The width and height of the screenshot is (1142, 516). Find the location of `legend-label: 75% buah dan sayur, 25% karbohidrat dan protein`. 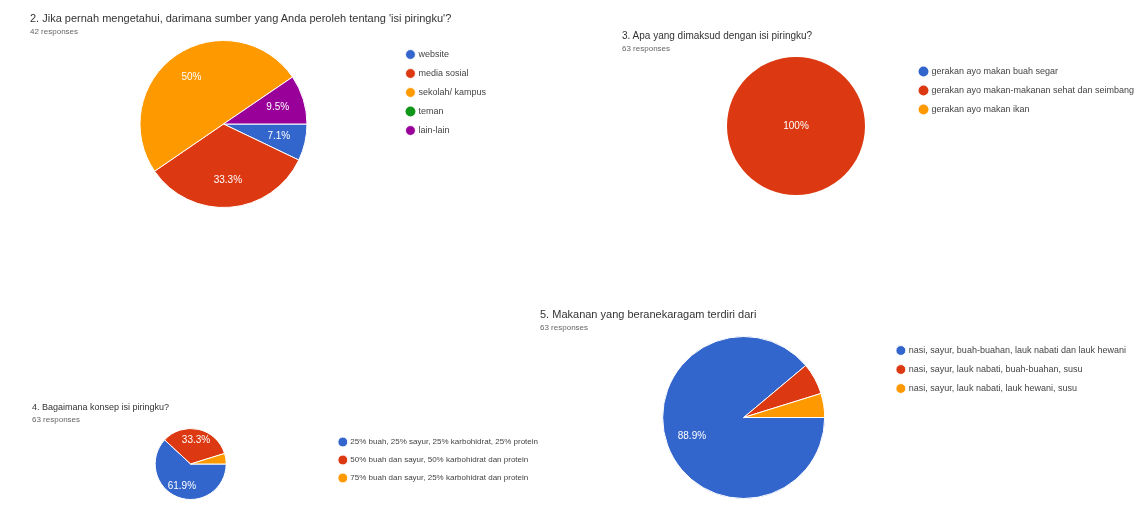

legend-label: 75% buah dan sayur, 25% karbohidrat dan protein is located at coordinates (439, 478).